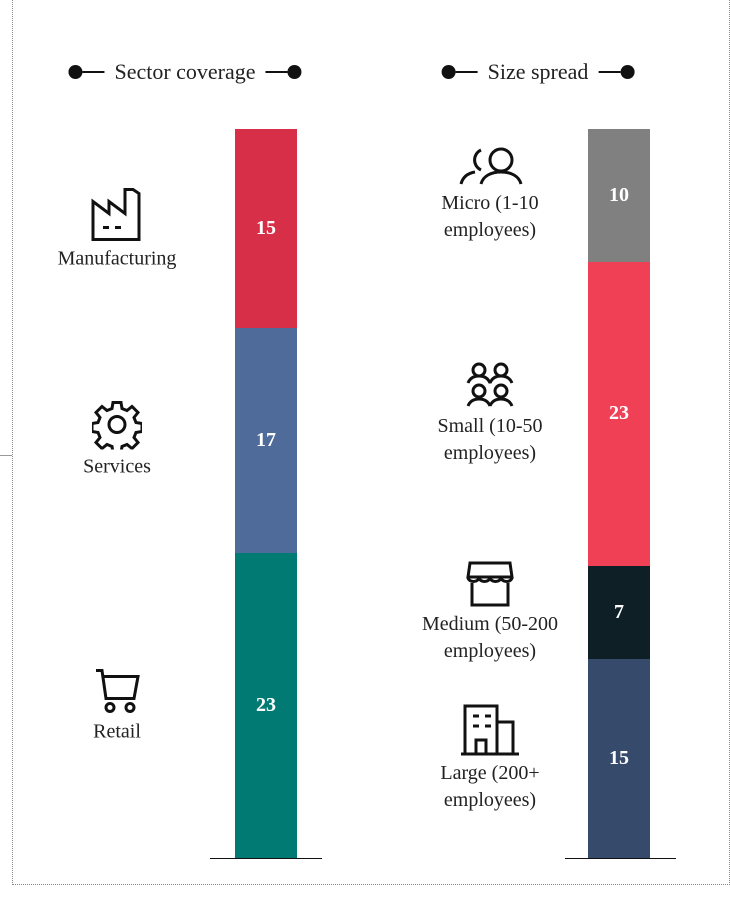  What do you see at coordinates (490, 759) in the screenshot?
I see `category-label-group: Large (200+ employees)` at bounding box center [490, 759].